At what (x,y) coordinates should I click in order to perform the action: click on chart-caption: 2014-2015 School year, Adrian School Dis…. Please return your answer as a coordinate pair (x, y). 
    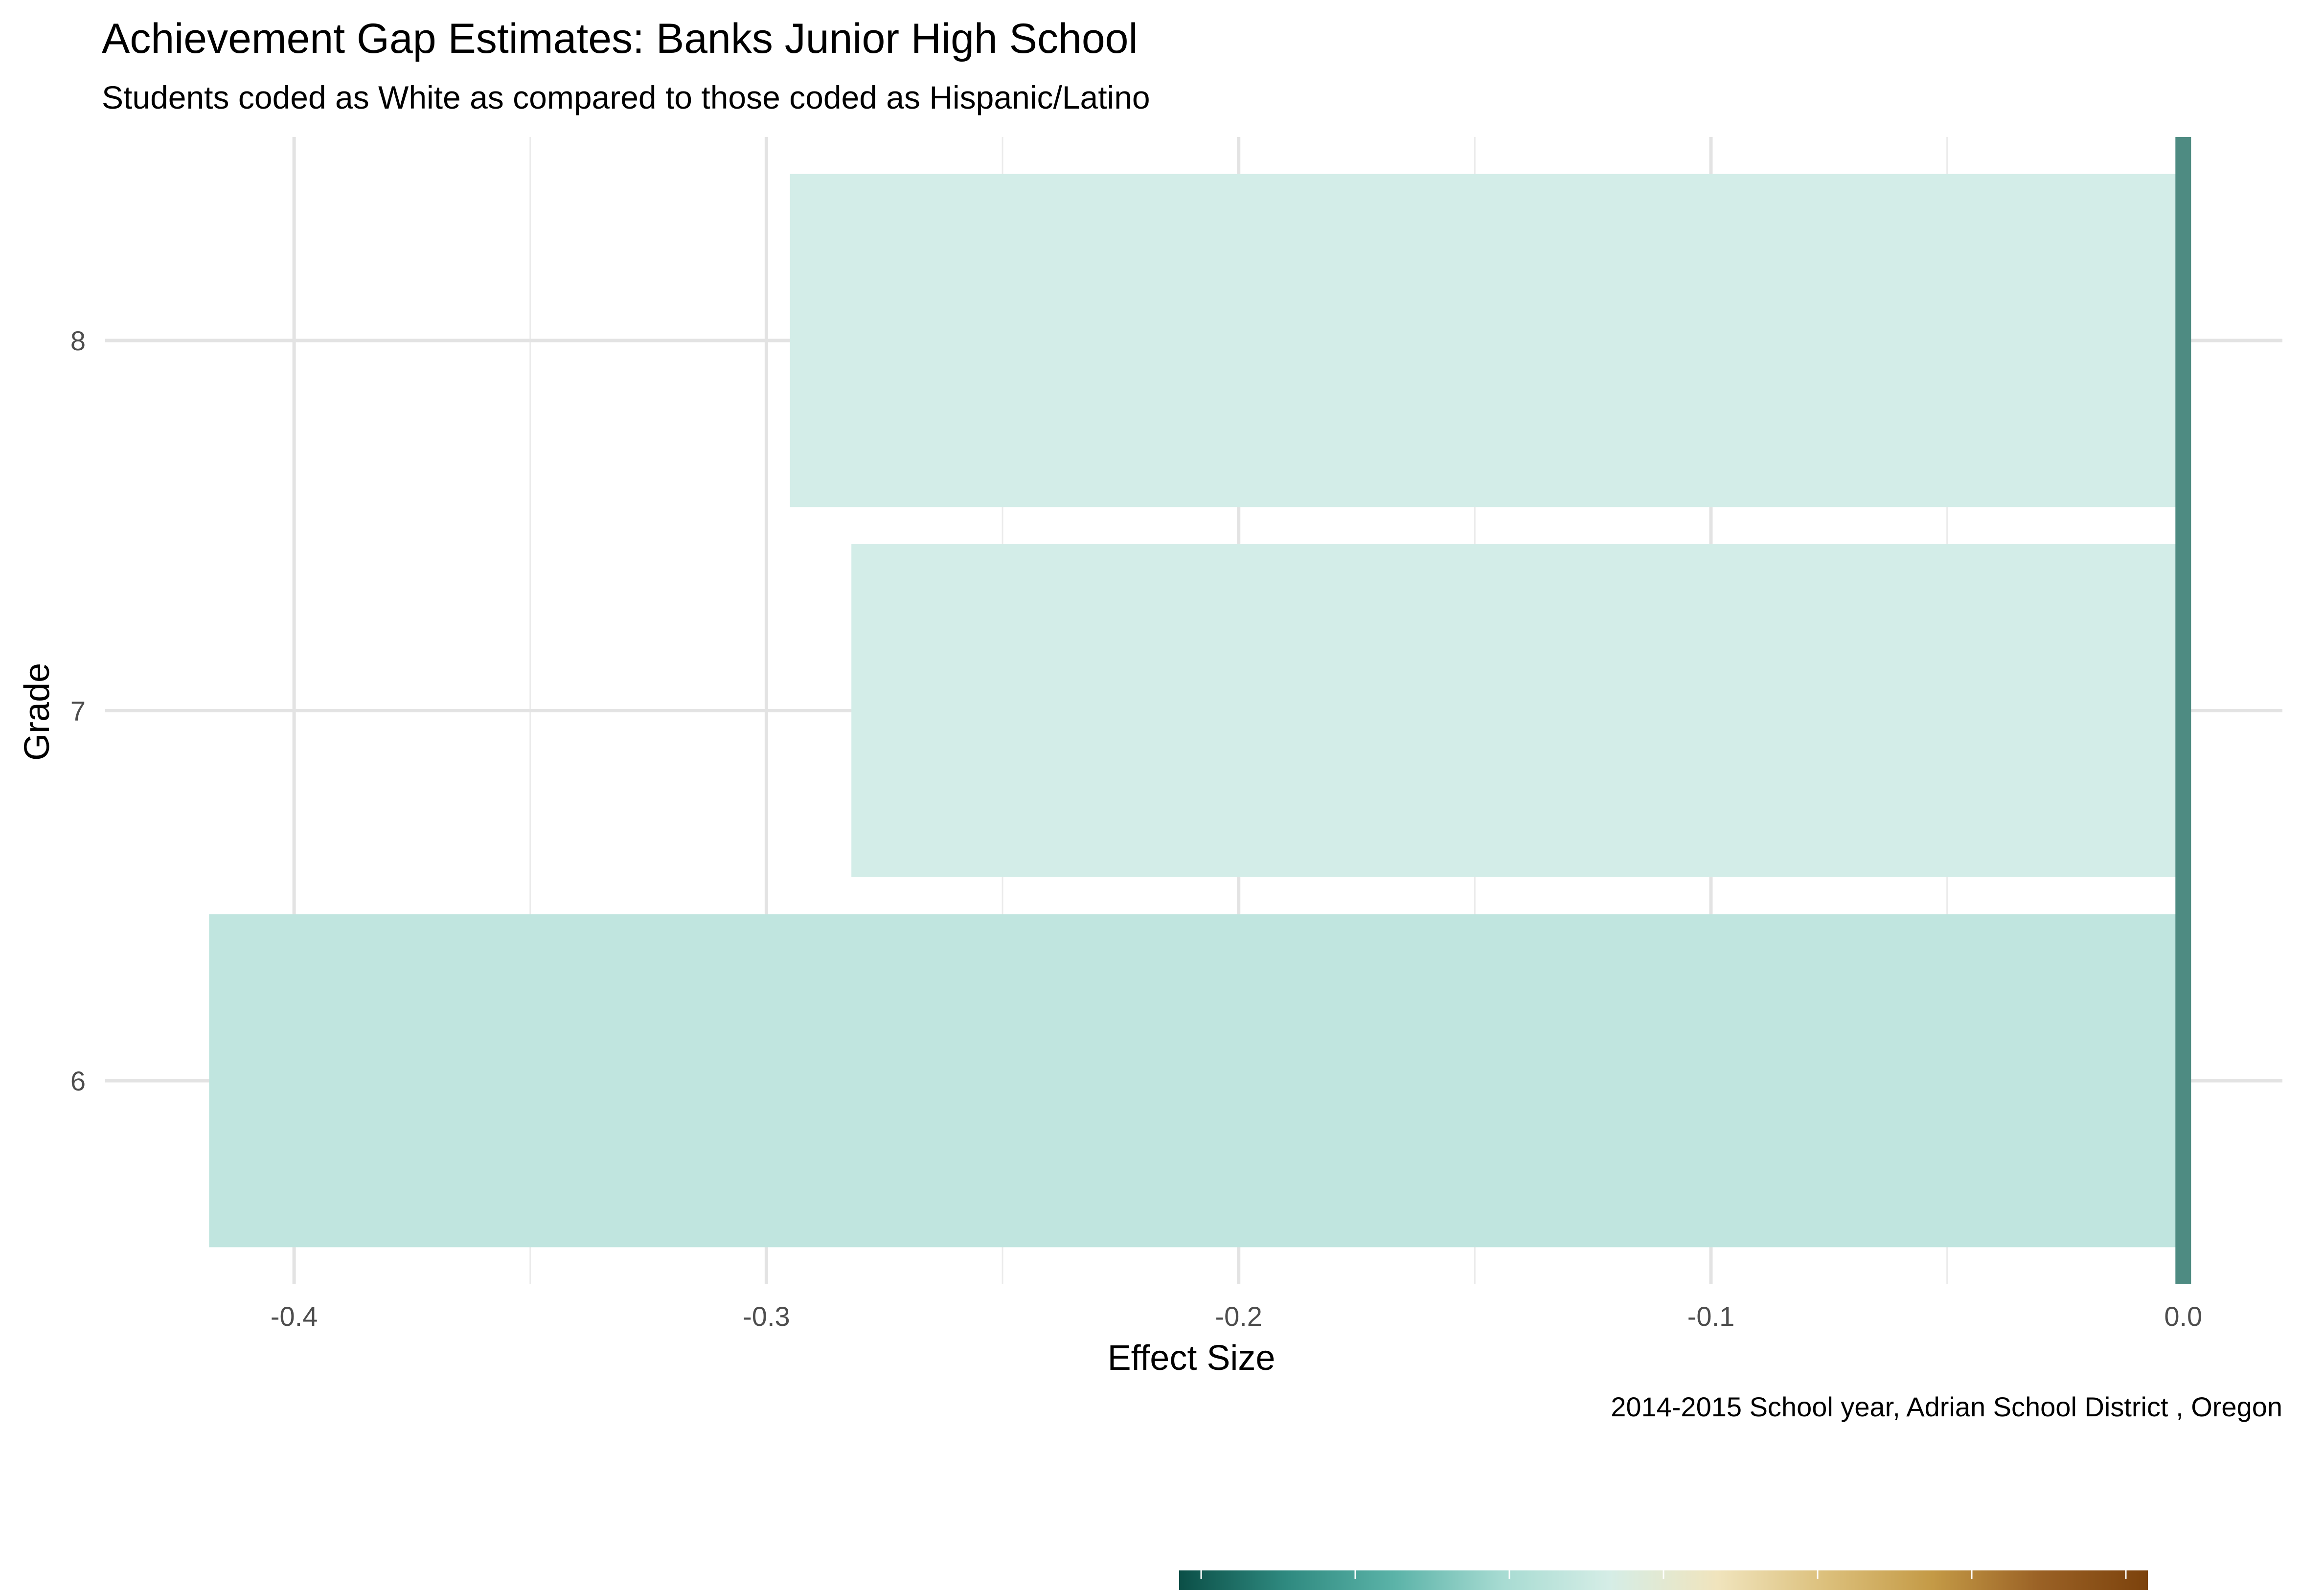
    Looking at the image, I should click on (1947, 1406).